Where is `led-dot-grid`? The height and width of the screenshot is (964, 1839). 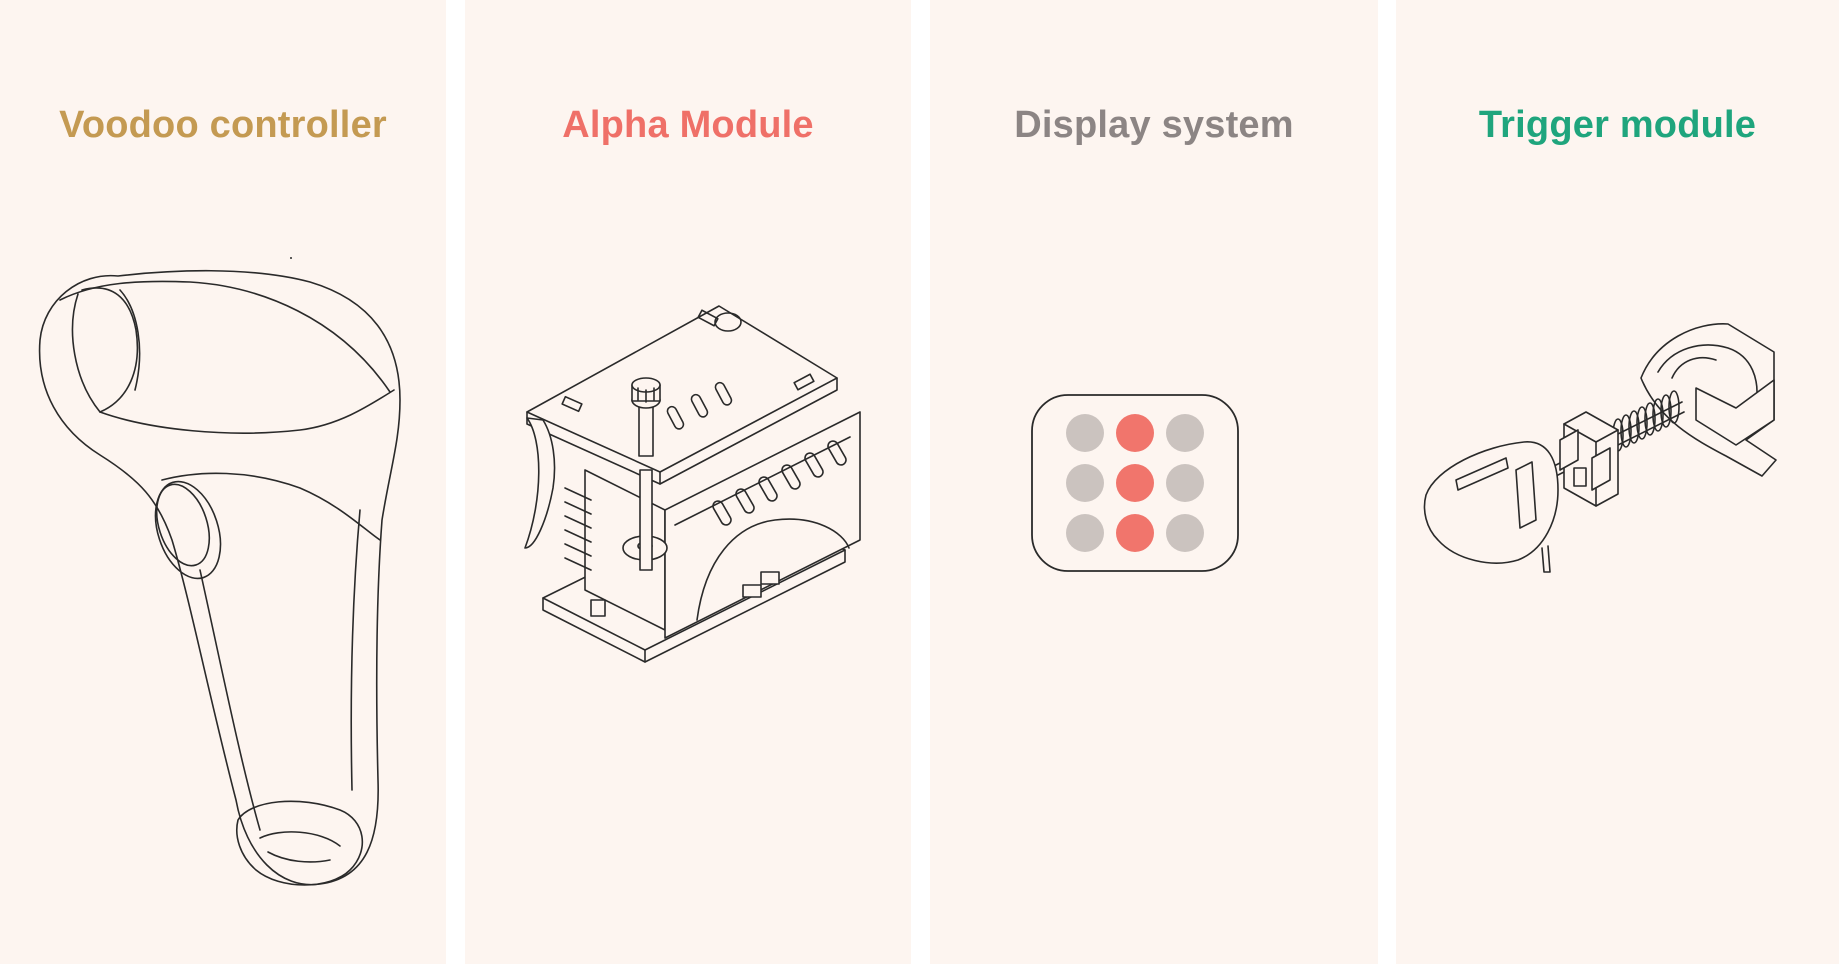 led-dot-grid is located at coordinates (1135, 483).